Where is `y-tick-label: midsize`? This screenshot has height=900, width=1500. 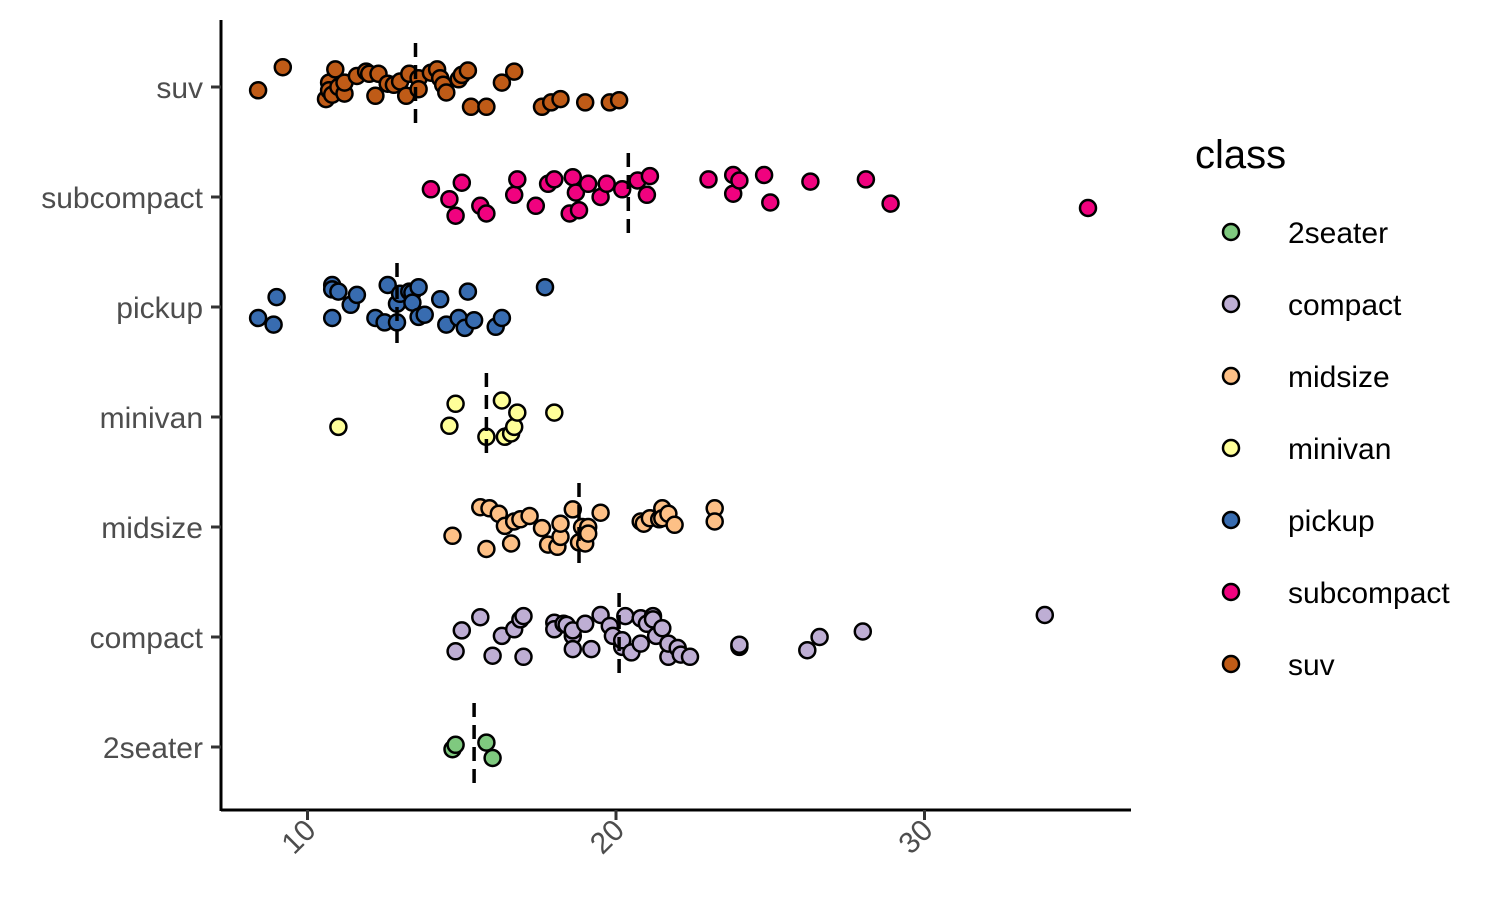 y-tick-label: midsize is located at coordinates (152, 528).